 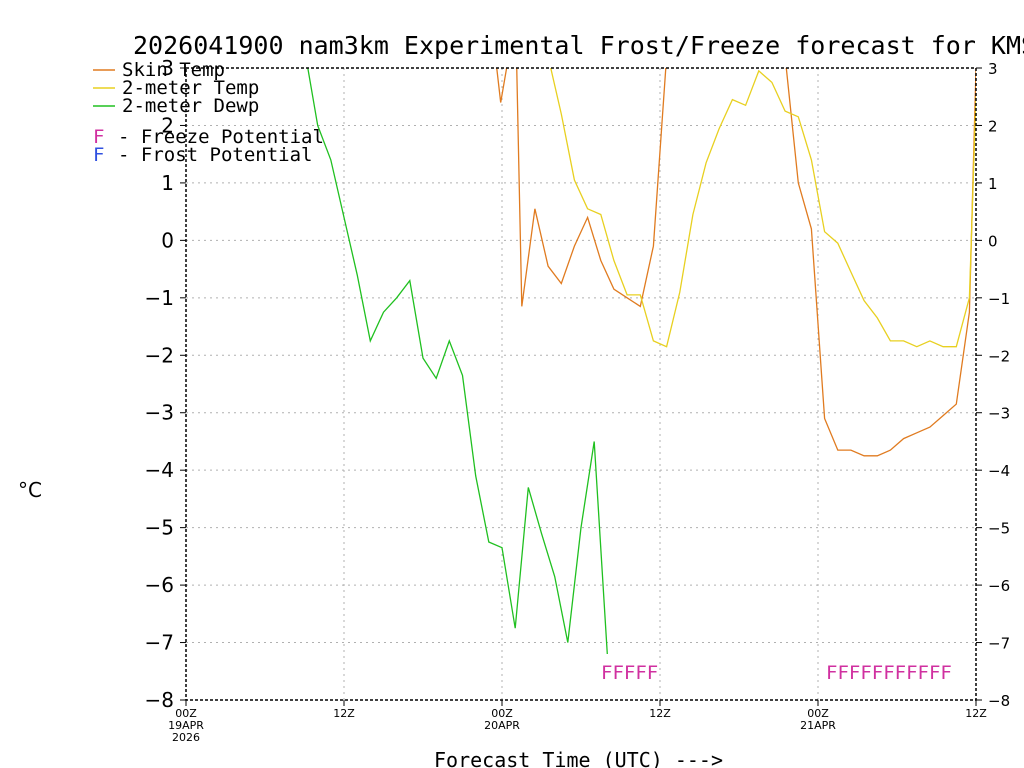 I want to click on x-axis-label: Forecast Time (UTC) --->, so click(x=578, y=758).